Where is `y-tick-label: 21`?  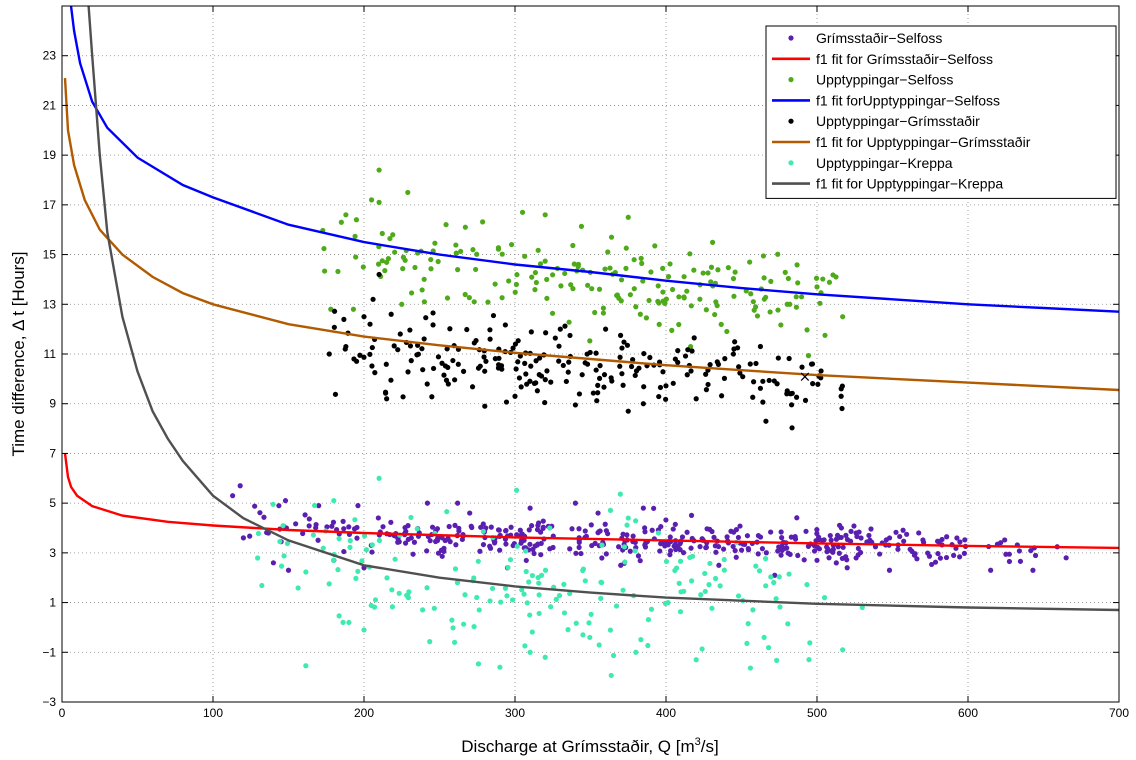
y-tick-label: 21 is located at coordinates (50, 105).